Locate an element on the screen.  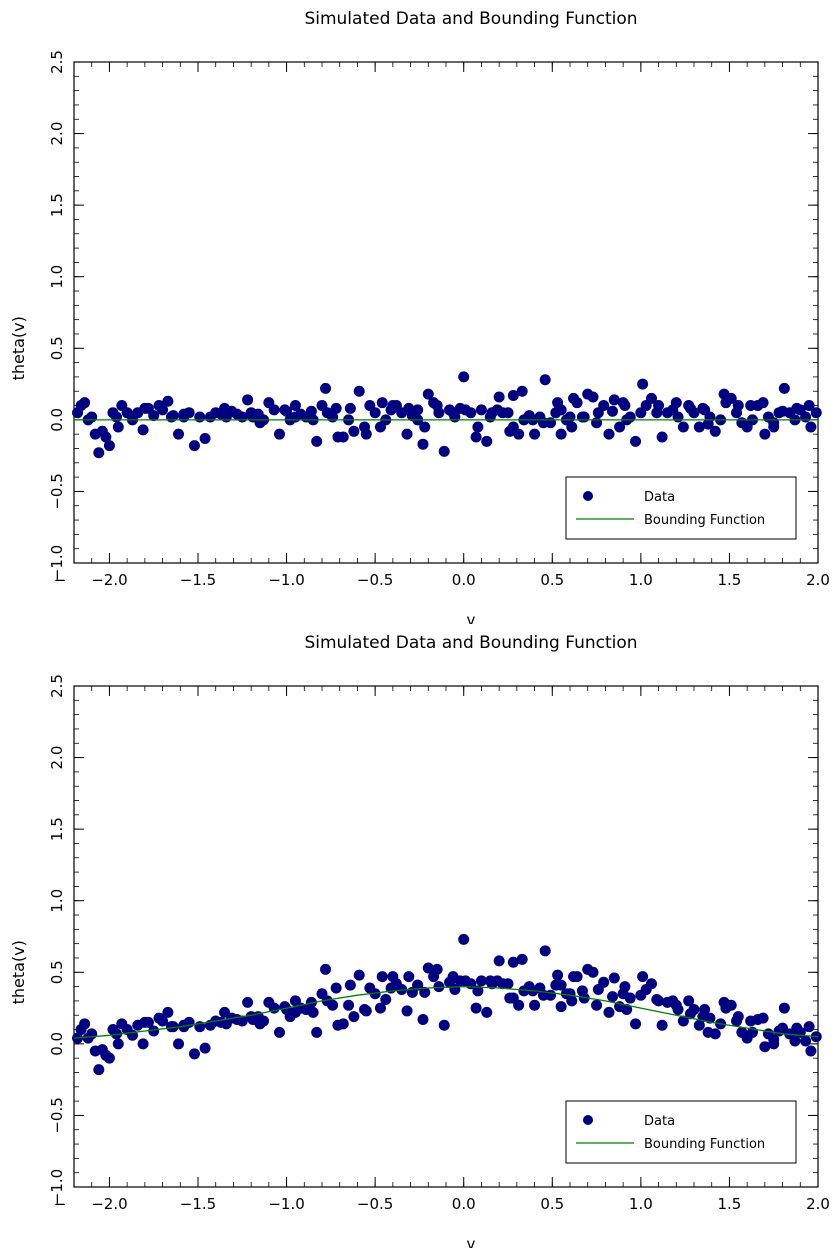
x-tick-label: −0.5 is located at coordinates (375, 580).